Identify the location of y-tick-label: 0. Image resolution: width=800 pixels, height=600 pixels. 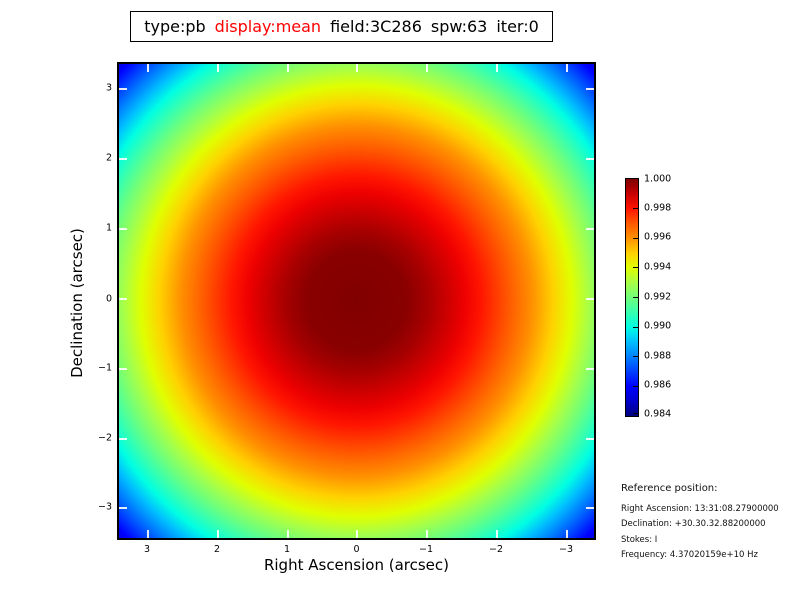
(108, 298).